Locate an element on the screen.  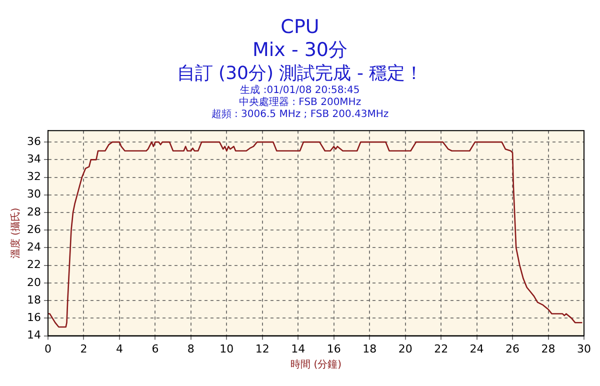
x-tick-label: 24 is located at coordinates (477, 349).